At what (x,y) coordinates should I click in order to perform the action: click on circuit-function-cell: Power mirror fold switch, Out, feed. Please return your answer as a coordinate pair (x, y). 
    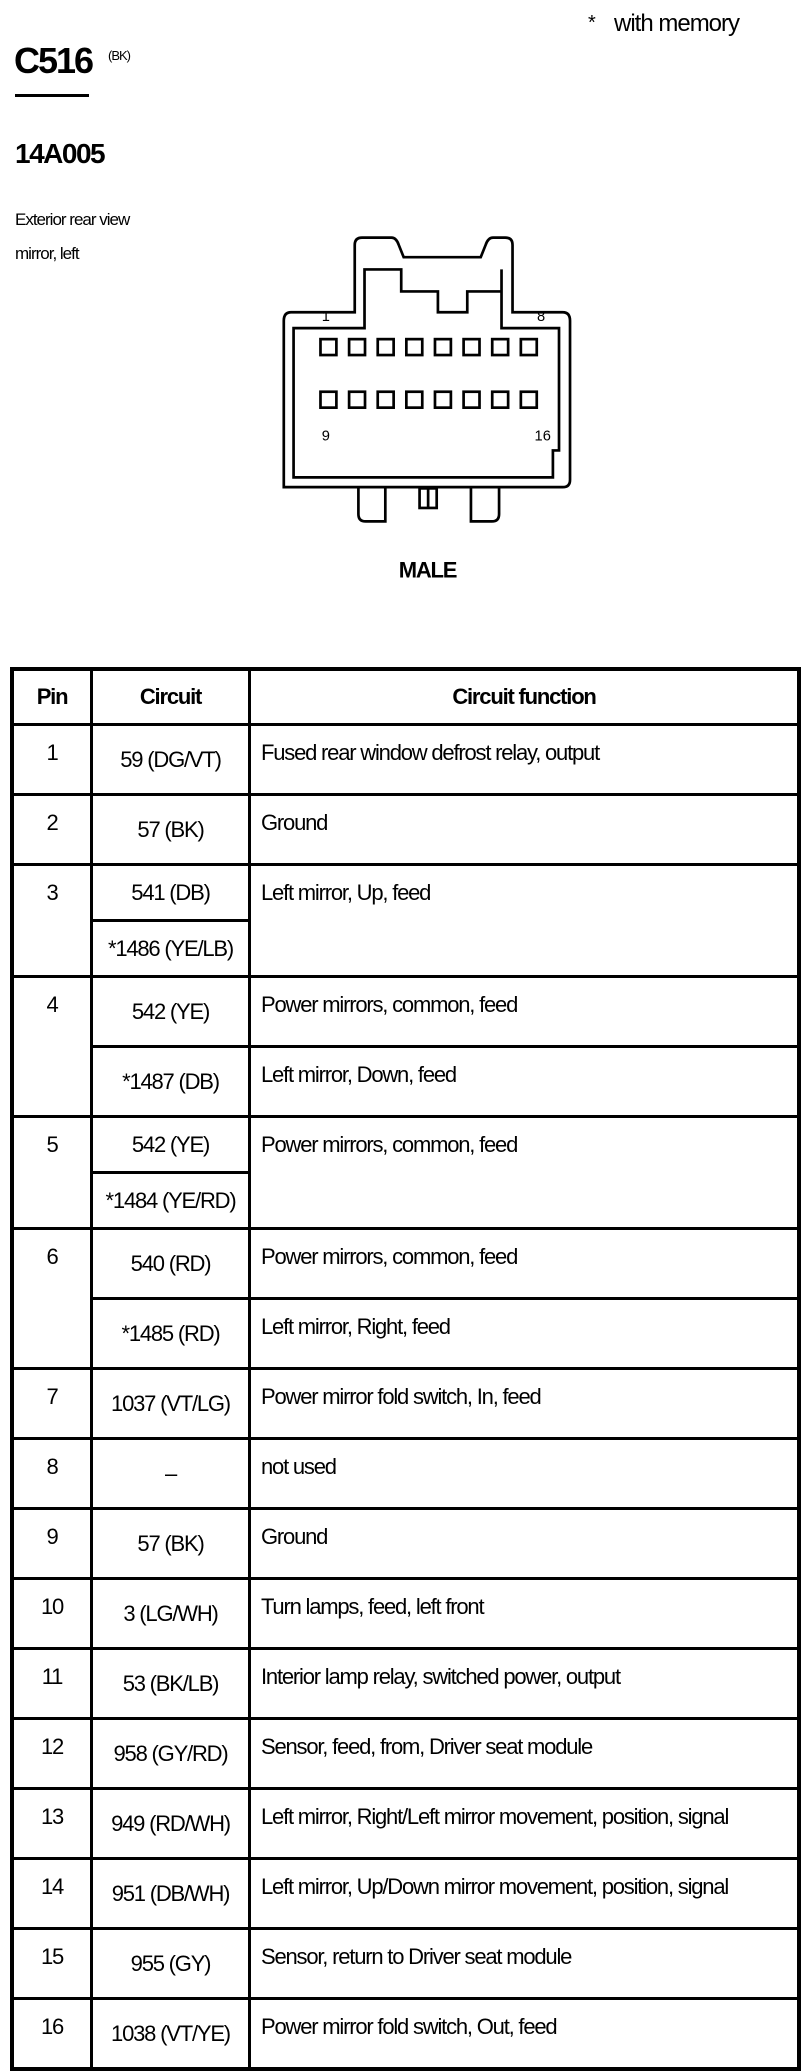
    Looking at the image, I should click on (524, 2034).